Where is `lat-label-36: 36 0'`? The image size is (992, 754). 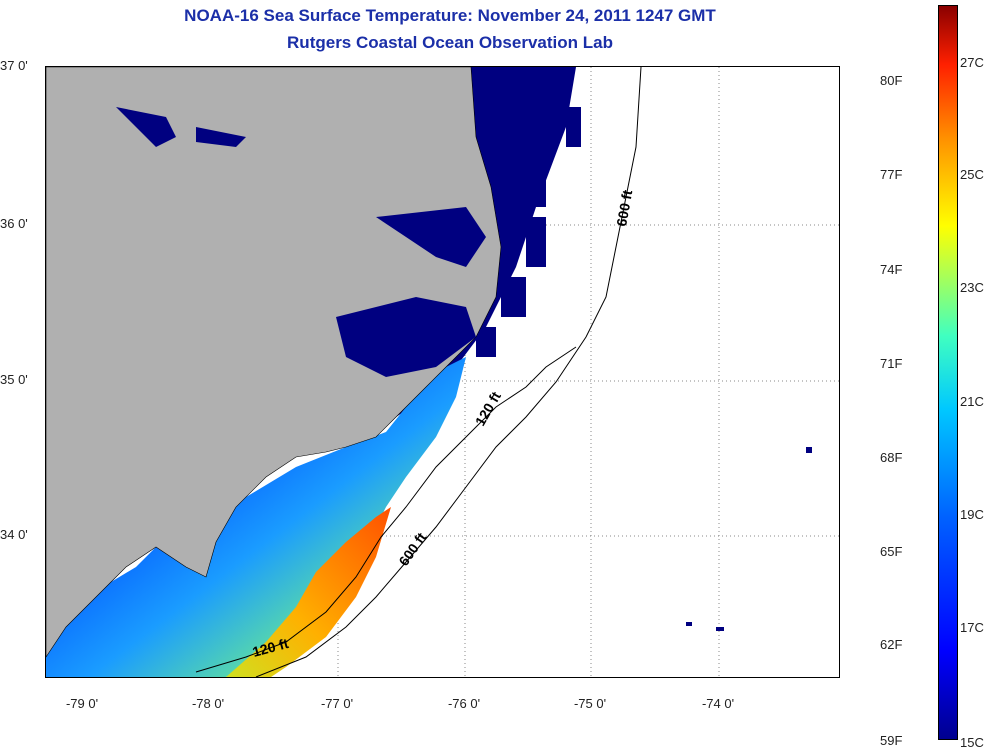 lat-label-36: 36 0' is located at coordinates (14, 223).